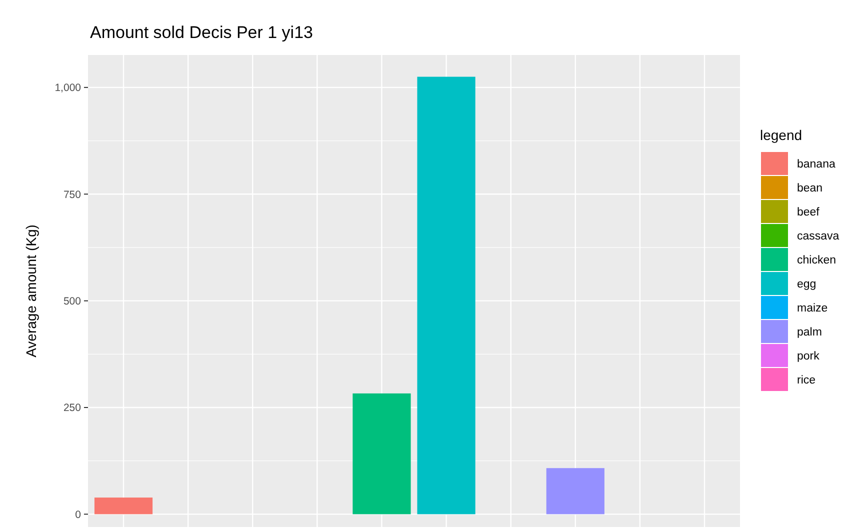 This screenshot has height=532, width=864. Describe the element at coordinates (72, 408) in the screenshot. I see `y-tick-label: 250` at that location.